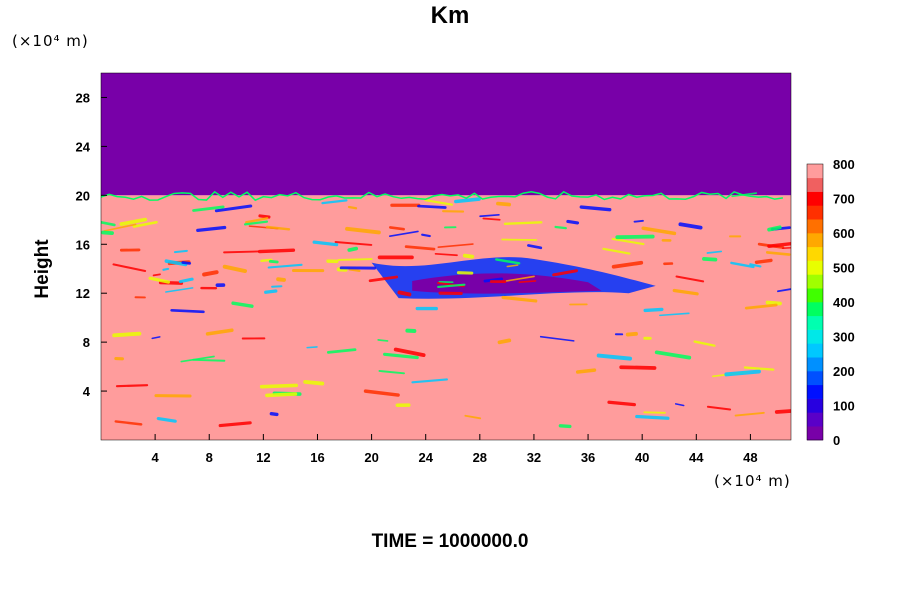 Image resolution: width=900 pixels, height=600 pixels. What do you see at coordinates (696, 457) in the screenshot?
I see `x-tick-label: 44` at bounding box center [696, 457].